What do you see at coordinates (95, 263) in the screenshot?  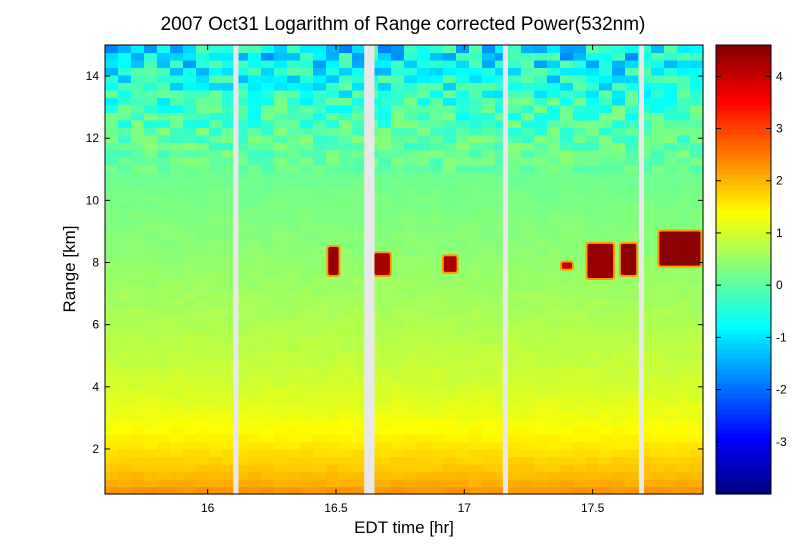 I see `y-tick-label: 8` at bounding box center [95, 263].